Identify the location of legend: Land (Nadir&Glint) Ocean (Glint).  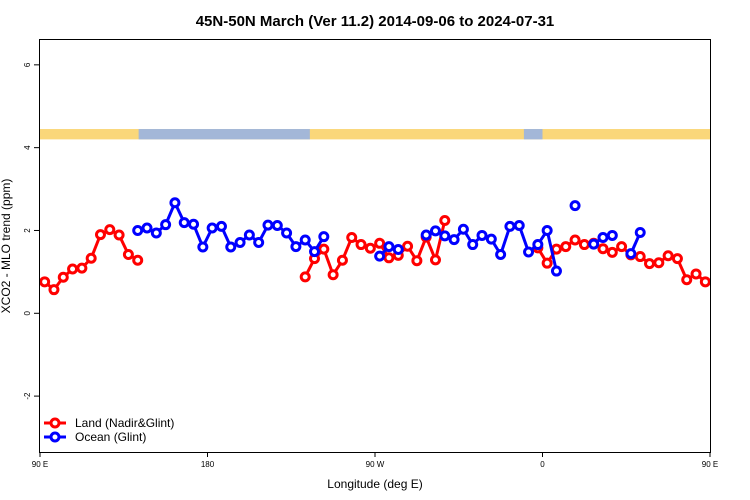
(109, 430).